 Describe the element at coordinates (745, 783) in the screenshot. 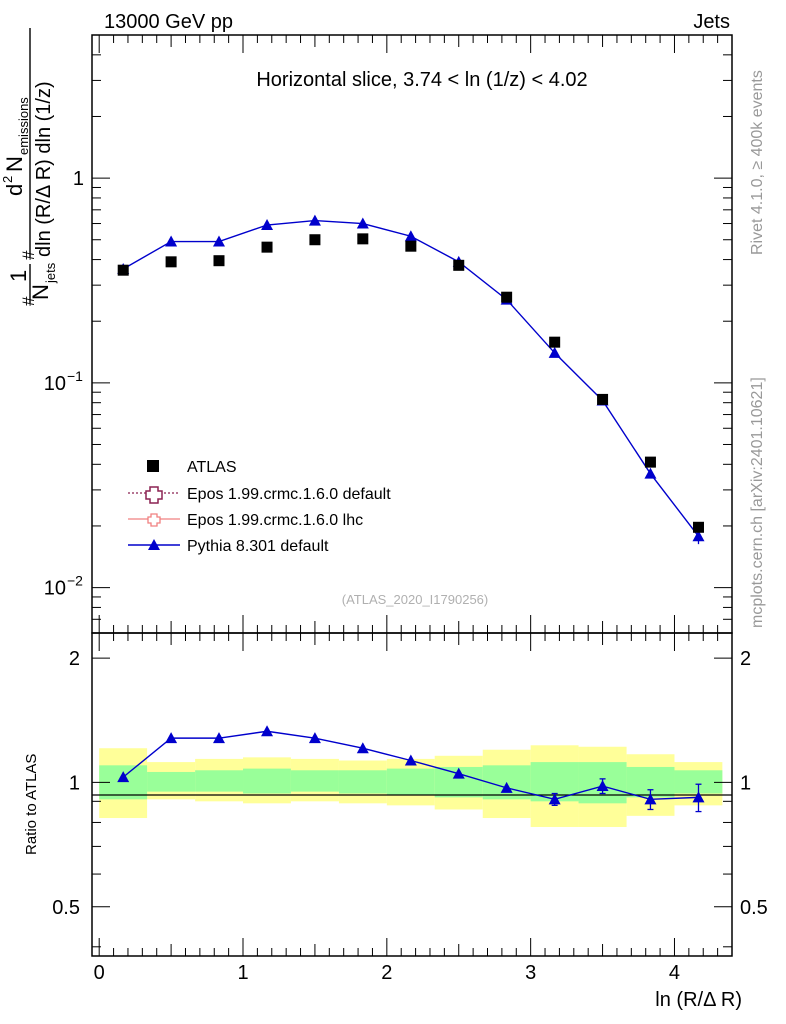

I see `ratio-ytick-label-right: 1` at that location.